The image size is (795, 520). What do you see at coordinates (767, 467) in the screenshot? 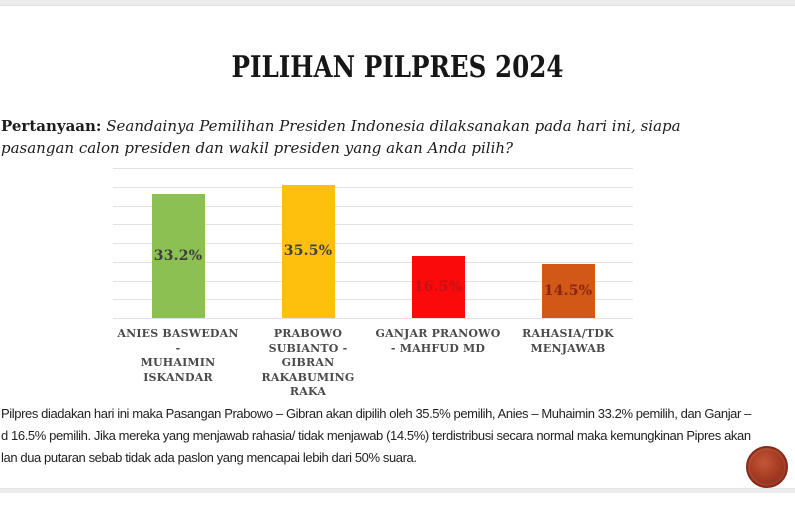
I see `stamp-logo-icon` at bounding box center [767, 467].